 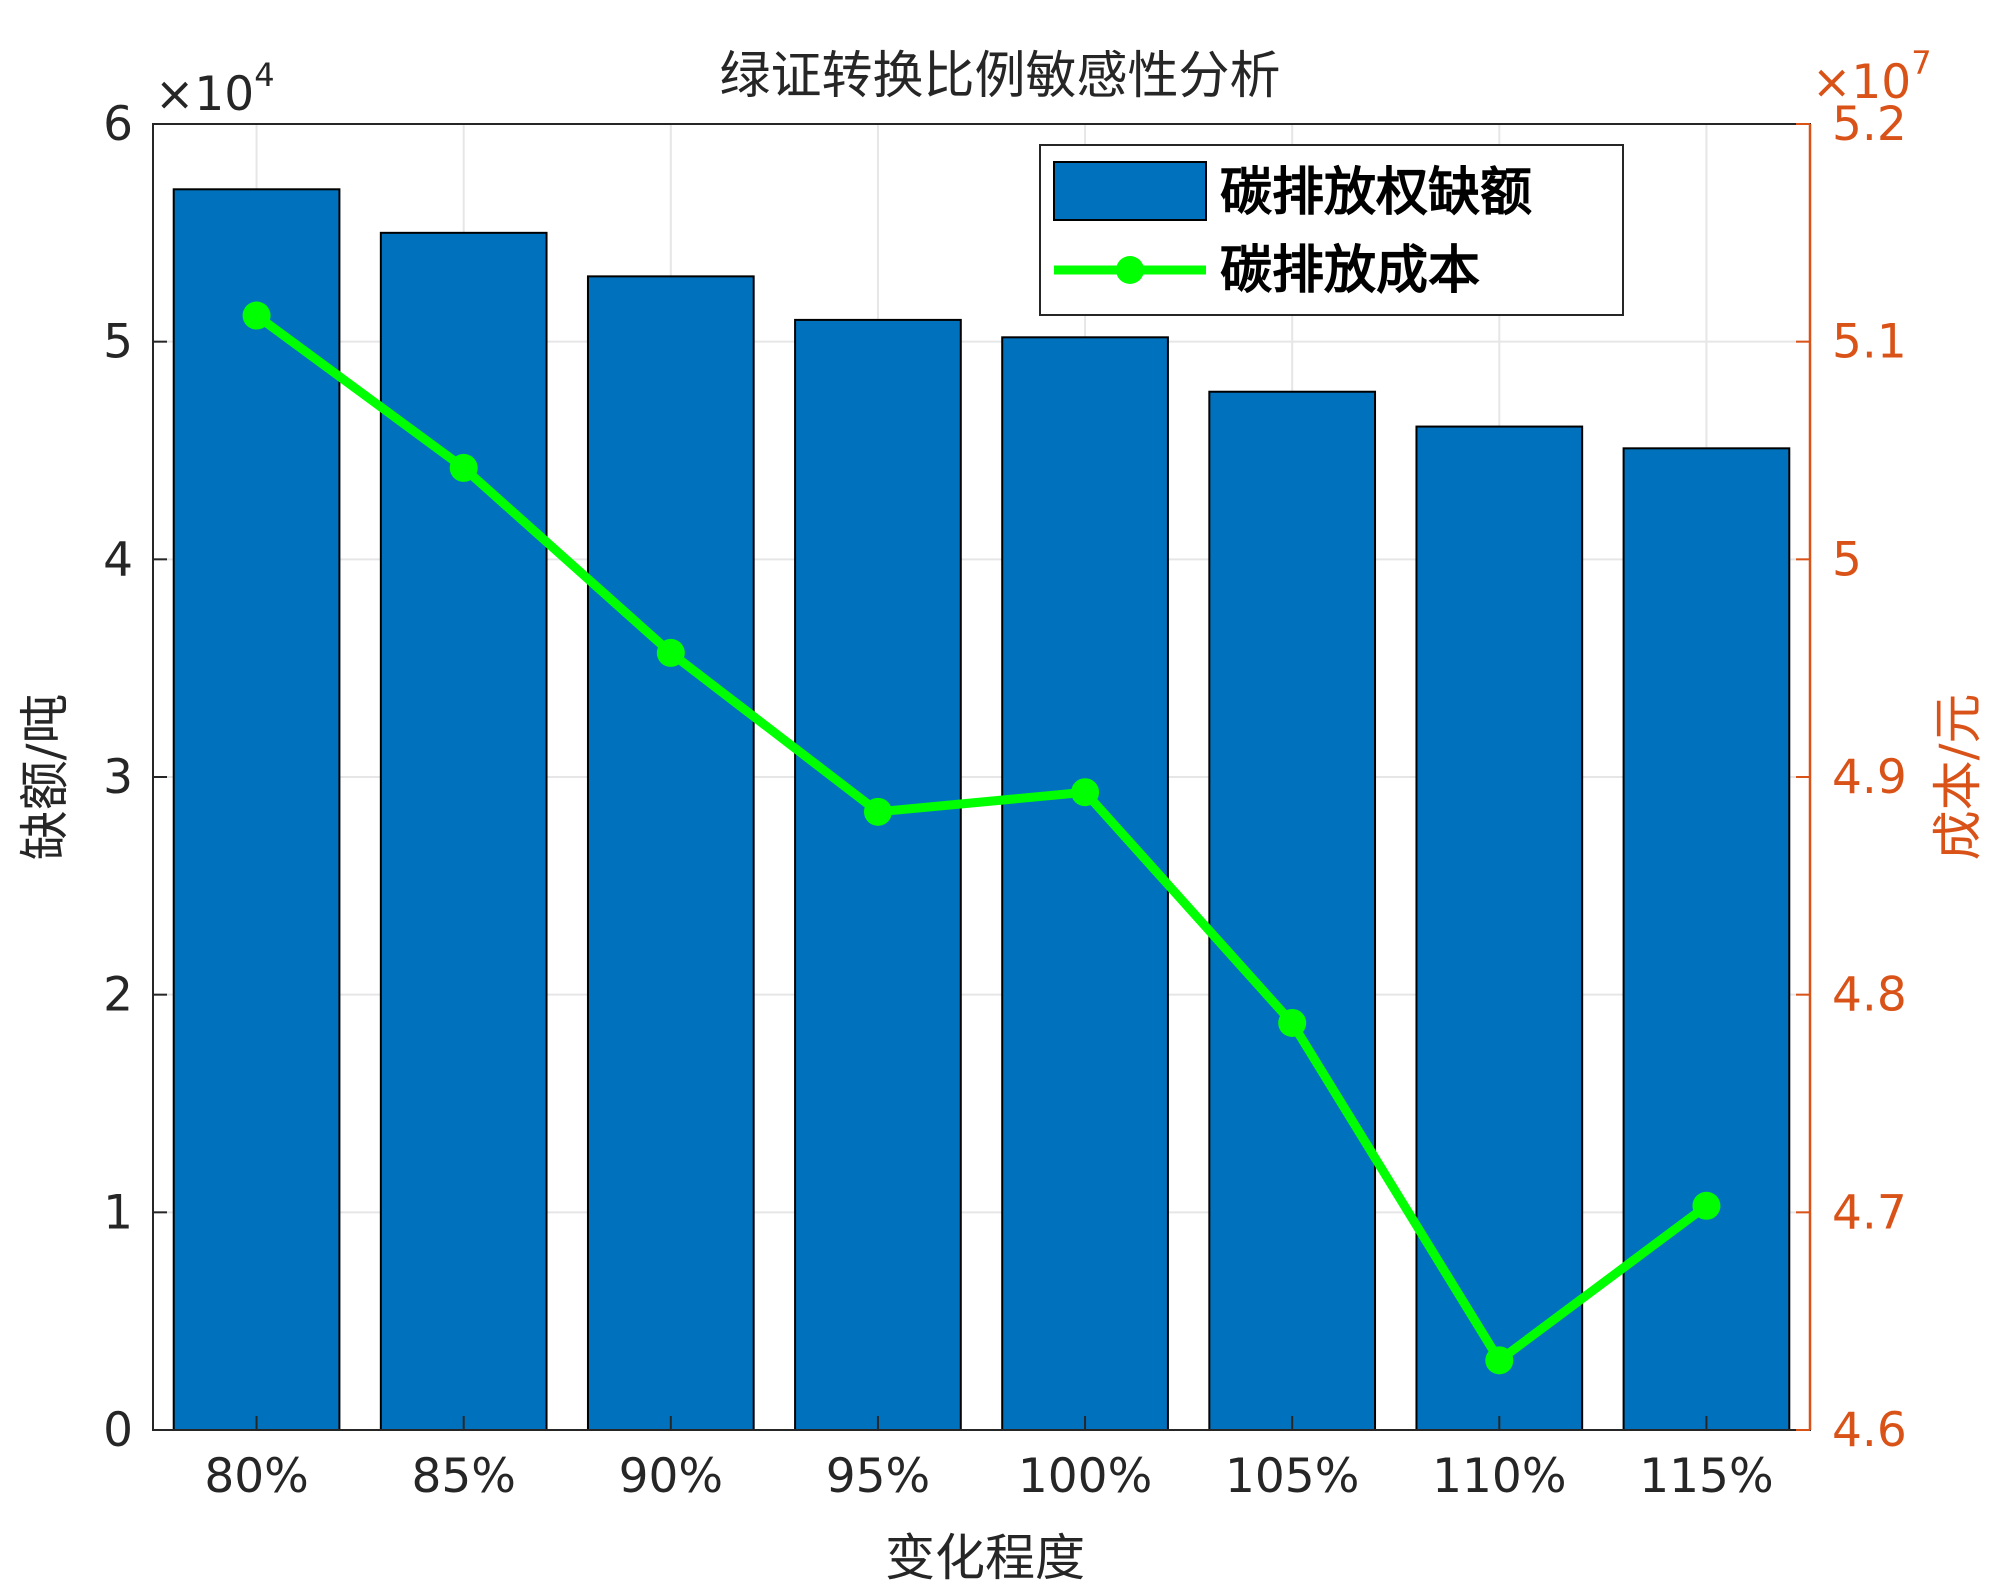 I want to click on x-axis-tick-label: 85%, so click(x=463, y=1476).